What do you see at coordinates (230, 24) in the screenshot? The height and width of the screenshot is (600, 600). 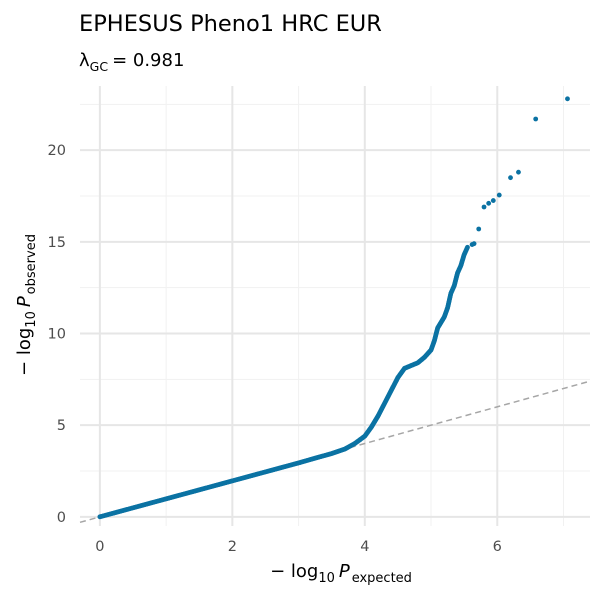 I see `chart-title: EPHESUS Pheno1 HRC EUR` at bounding box center [230, 24].